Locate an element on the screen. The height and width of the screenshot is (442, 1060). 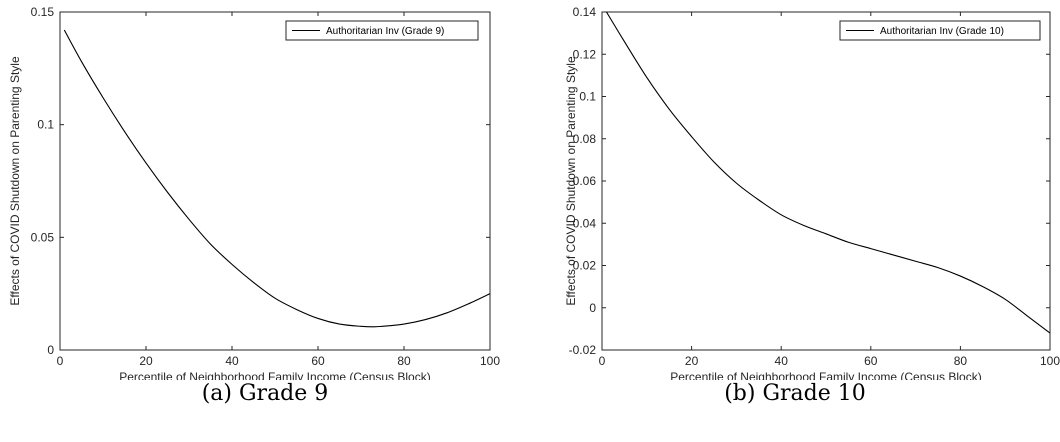
y-tick-label: 0.02 is located at coordinates (585, 266).